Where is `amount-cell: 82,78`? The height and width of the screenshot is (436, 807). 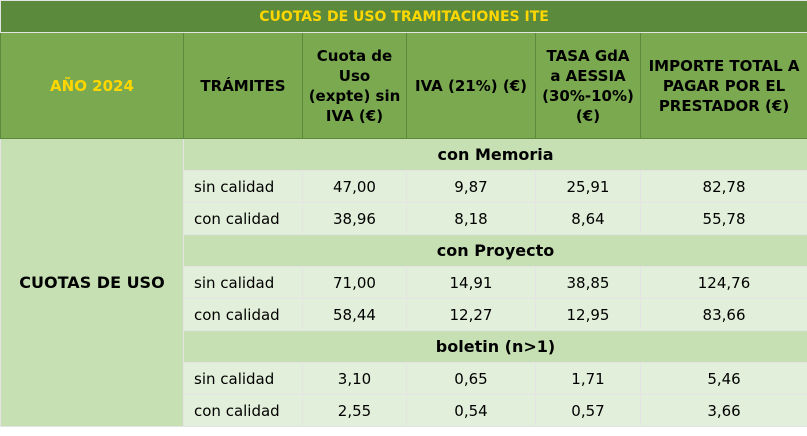
amount-cell: 82,78 is located at coordinates (723, 186).